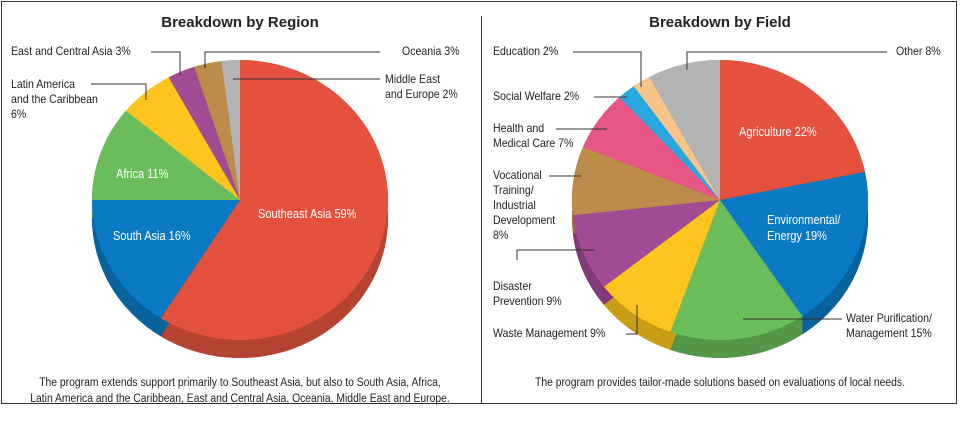  Describe the element at coordinates (607, 69) in the screenshot. I see `leader-education` at that location.